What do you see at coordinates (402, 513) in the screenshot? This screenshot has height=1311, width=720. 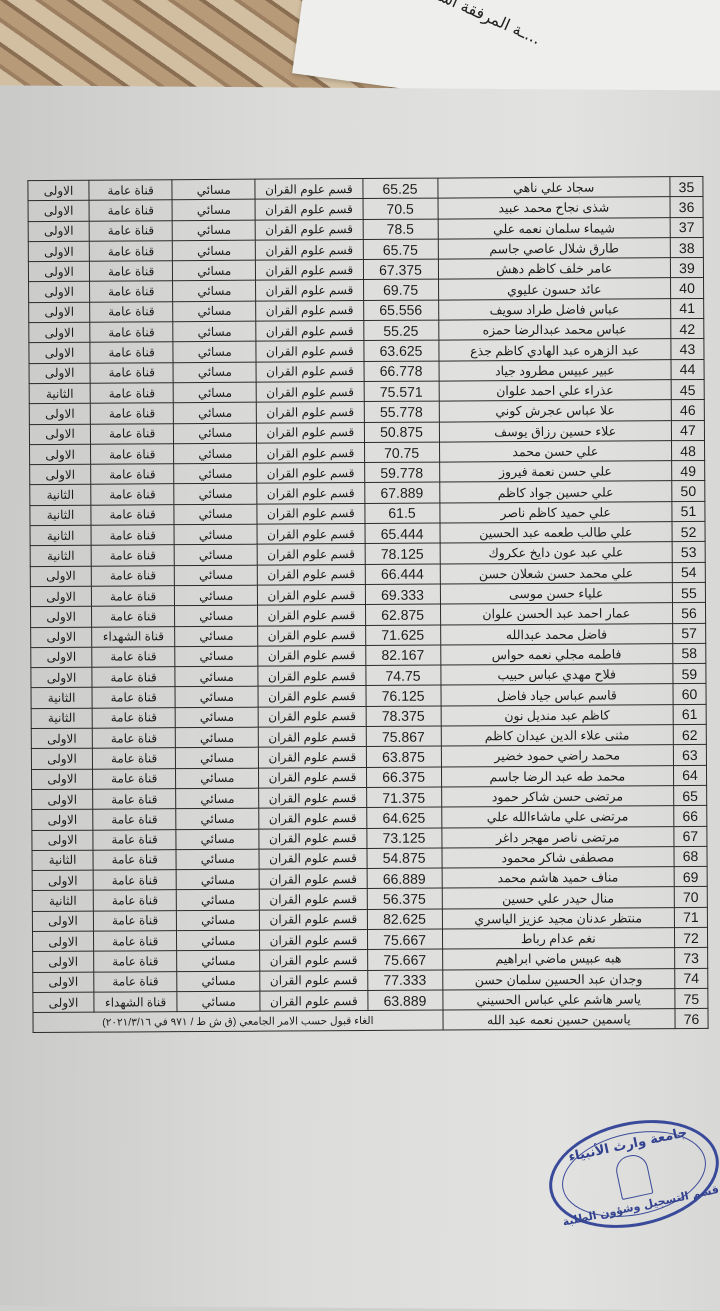 I see `cell-score: 61.5` at bounding box center [402, 513].